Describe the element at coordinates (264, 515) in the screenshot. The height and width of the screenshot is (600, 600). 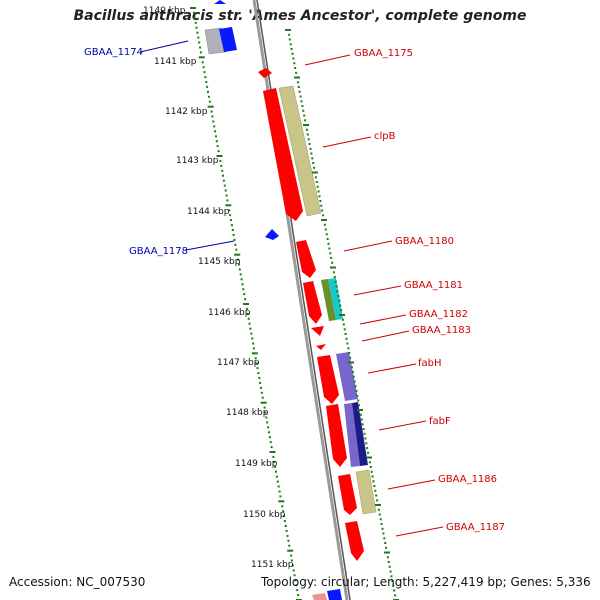
I see `ruler-label-1150: 1150 kbp` at that location.